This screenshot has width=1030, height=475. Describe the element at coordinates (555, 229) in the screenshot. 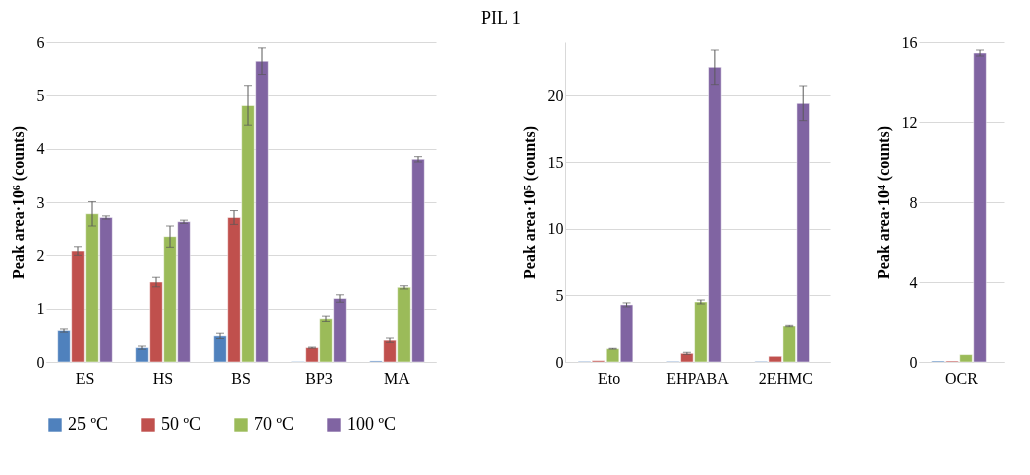

I see `y-tick-label: 10` at that location.